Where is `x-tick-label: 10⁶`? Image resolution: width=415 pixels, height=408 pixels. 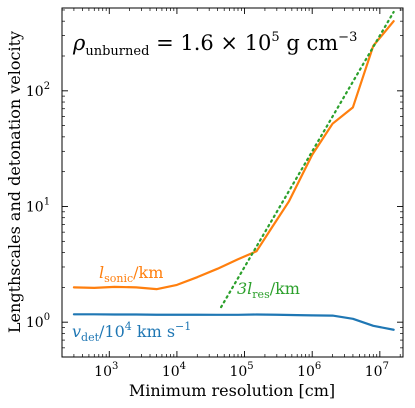
x-tick-label: 10⁶ is located at coordinates (309, 370).